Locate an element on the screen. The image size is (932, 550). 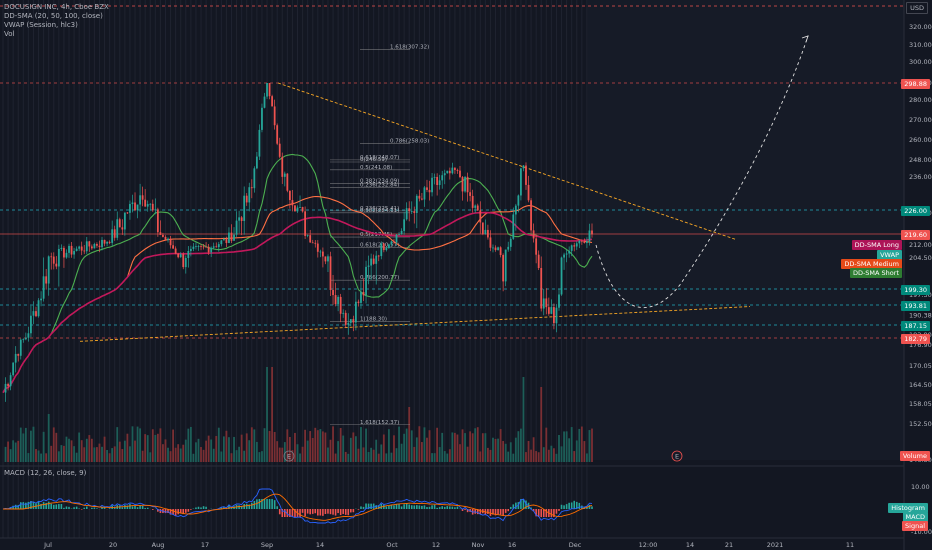
symbol-title: DOCUSIGN INC, 4h, Cboe BZX is located at coordinates (56, 7).